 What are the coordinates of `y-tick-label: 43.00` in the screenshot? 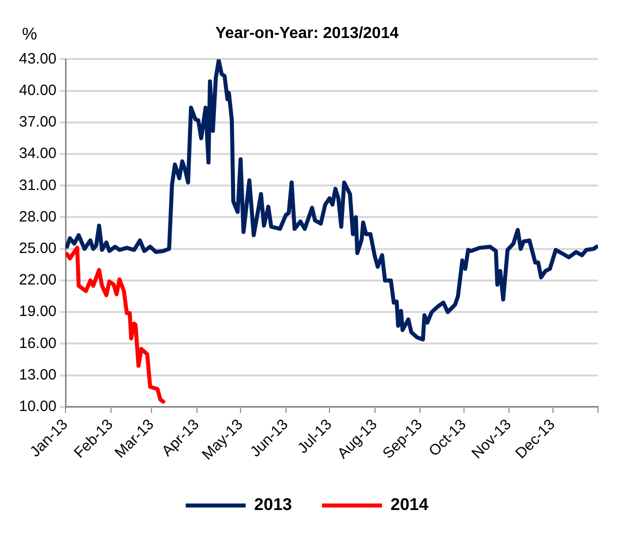 It's located at (37, 59).